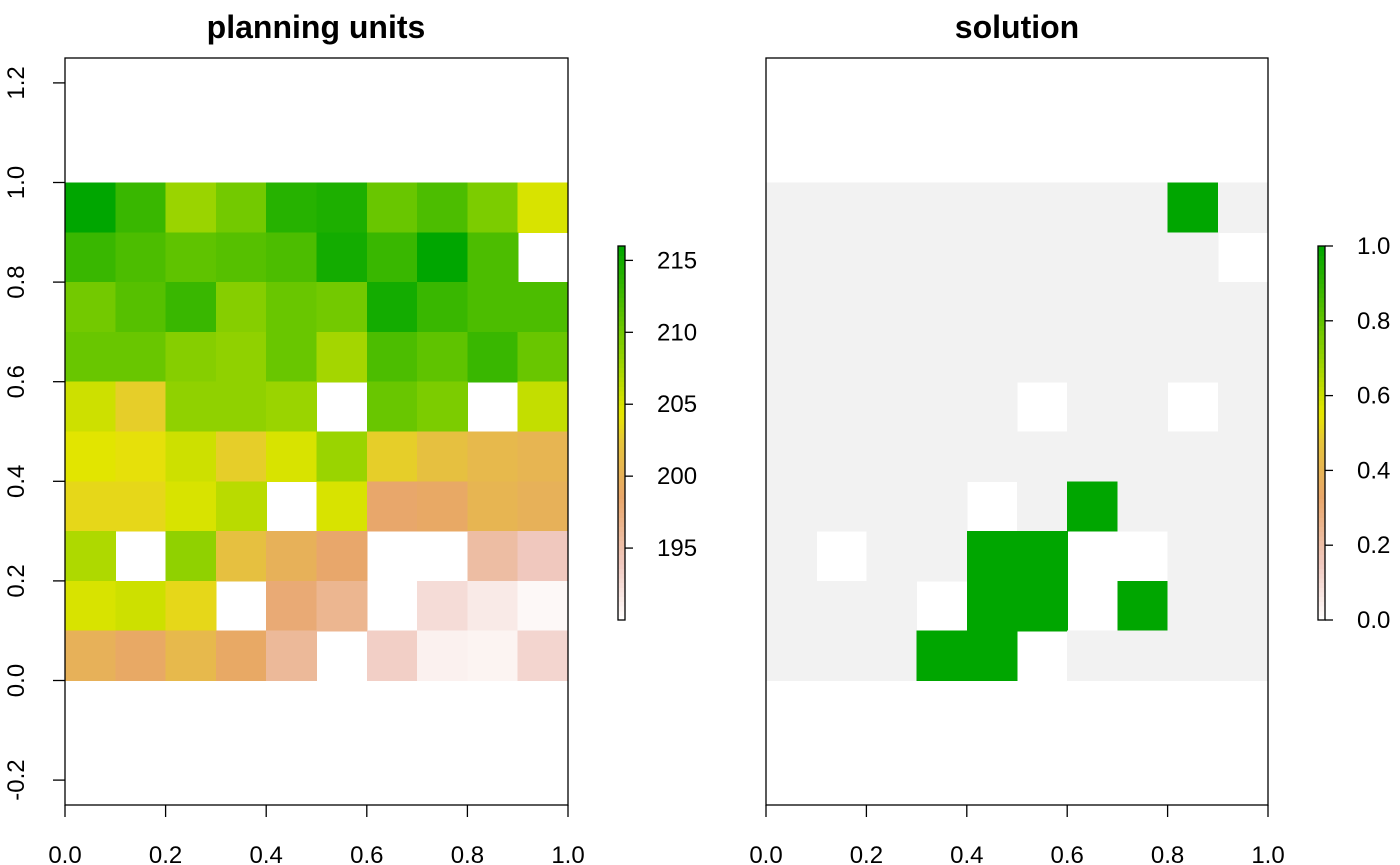  What do you see at coordinates (1267, 853) in the screenshot?
I see `x-tick-label: 1.0` at bounding box center [1267, 853].